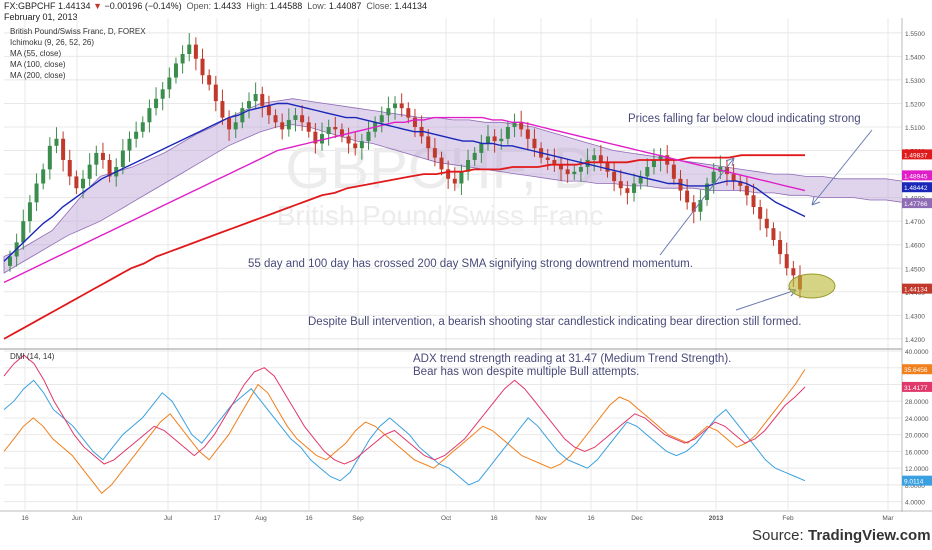 Image resolution: width=932 pixels, height=550 pixels. I want to click on price-tick-label: 1.4600, so click(915, 246).